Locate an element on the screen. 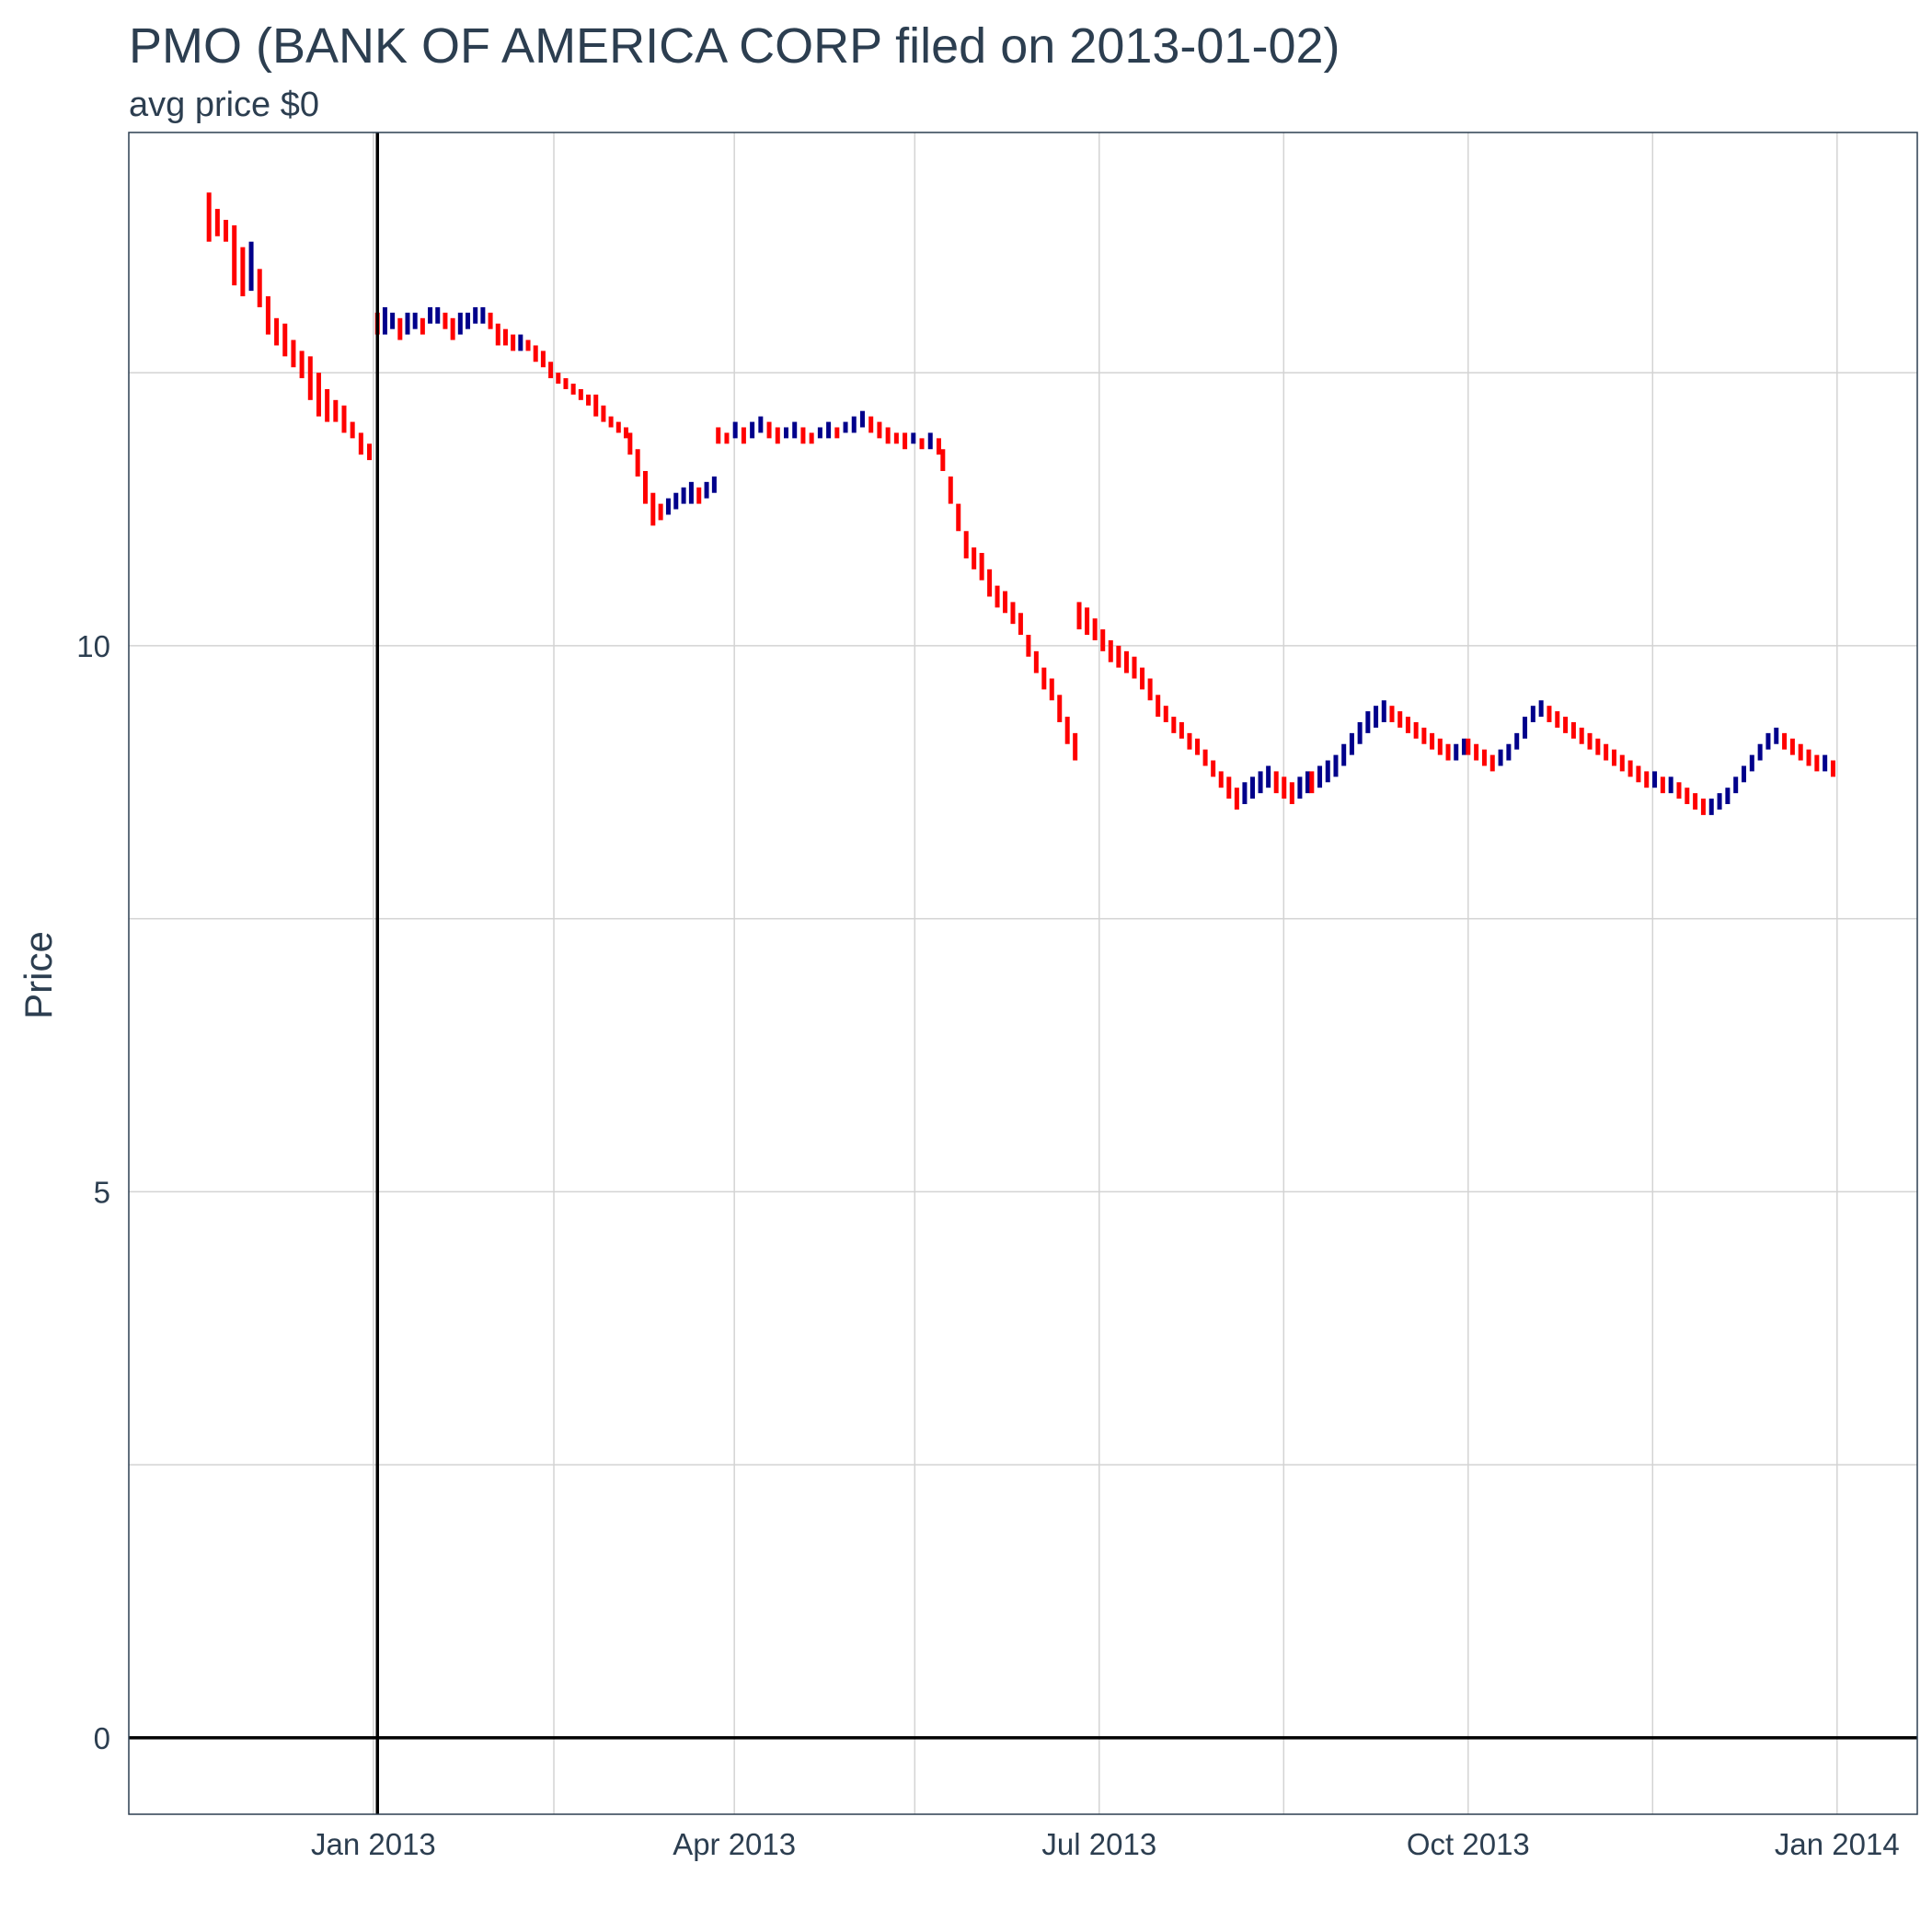 This screenshot has width=1932, height=1932. y-tick-label-0: 0 is located at coordinates (102, 1738).